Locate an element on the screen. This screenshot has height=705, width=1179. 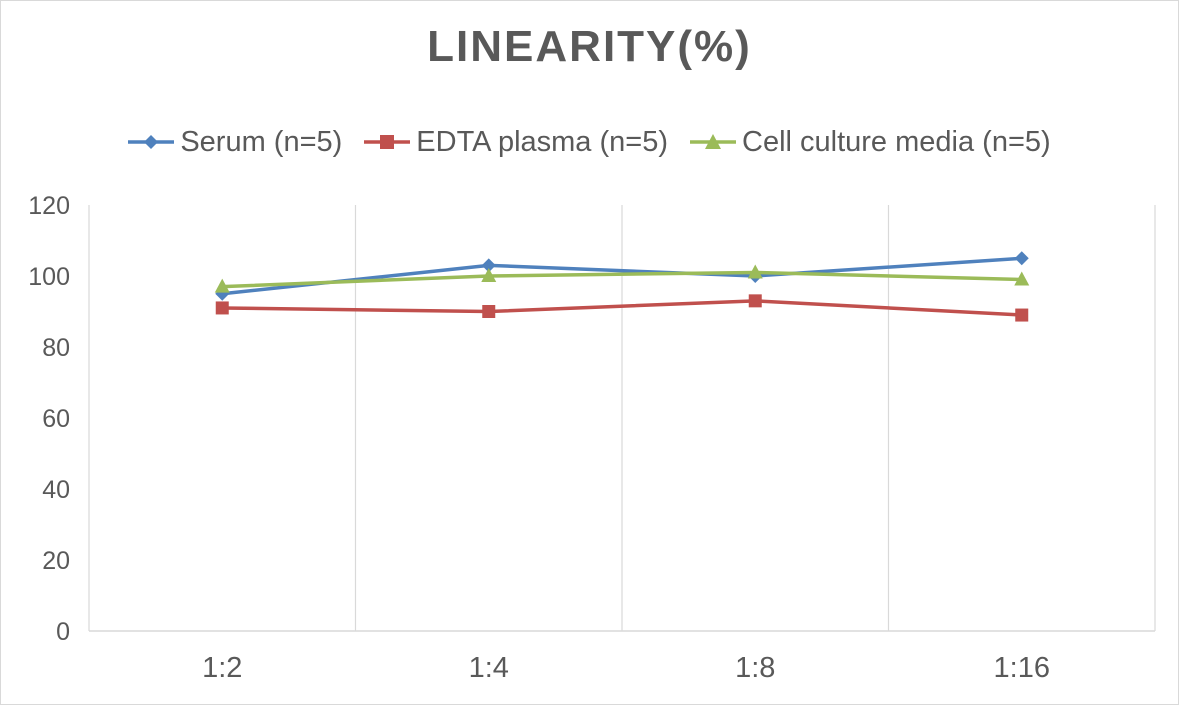
y-tick-label: 20 is located at coordinates (56, 561).